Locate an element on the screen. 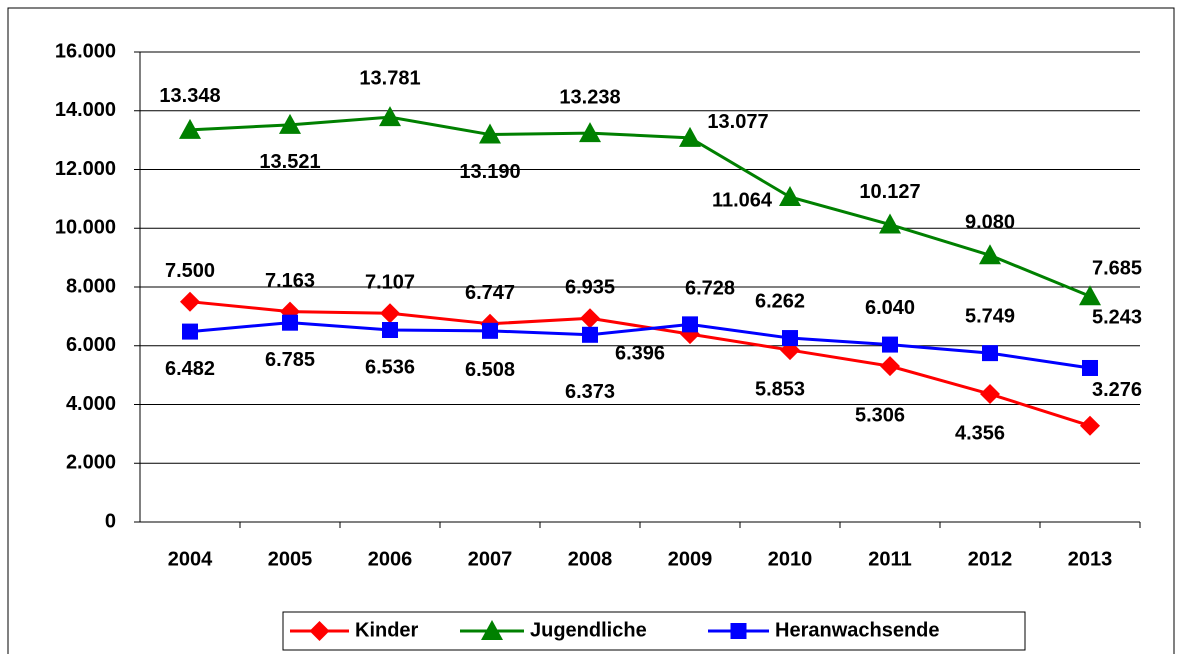 This screenshot has height=654, width=1182. data-label: 5.853 is located at coordinates (780, 389).